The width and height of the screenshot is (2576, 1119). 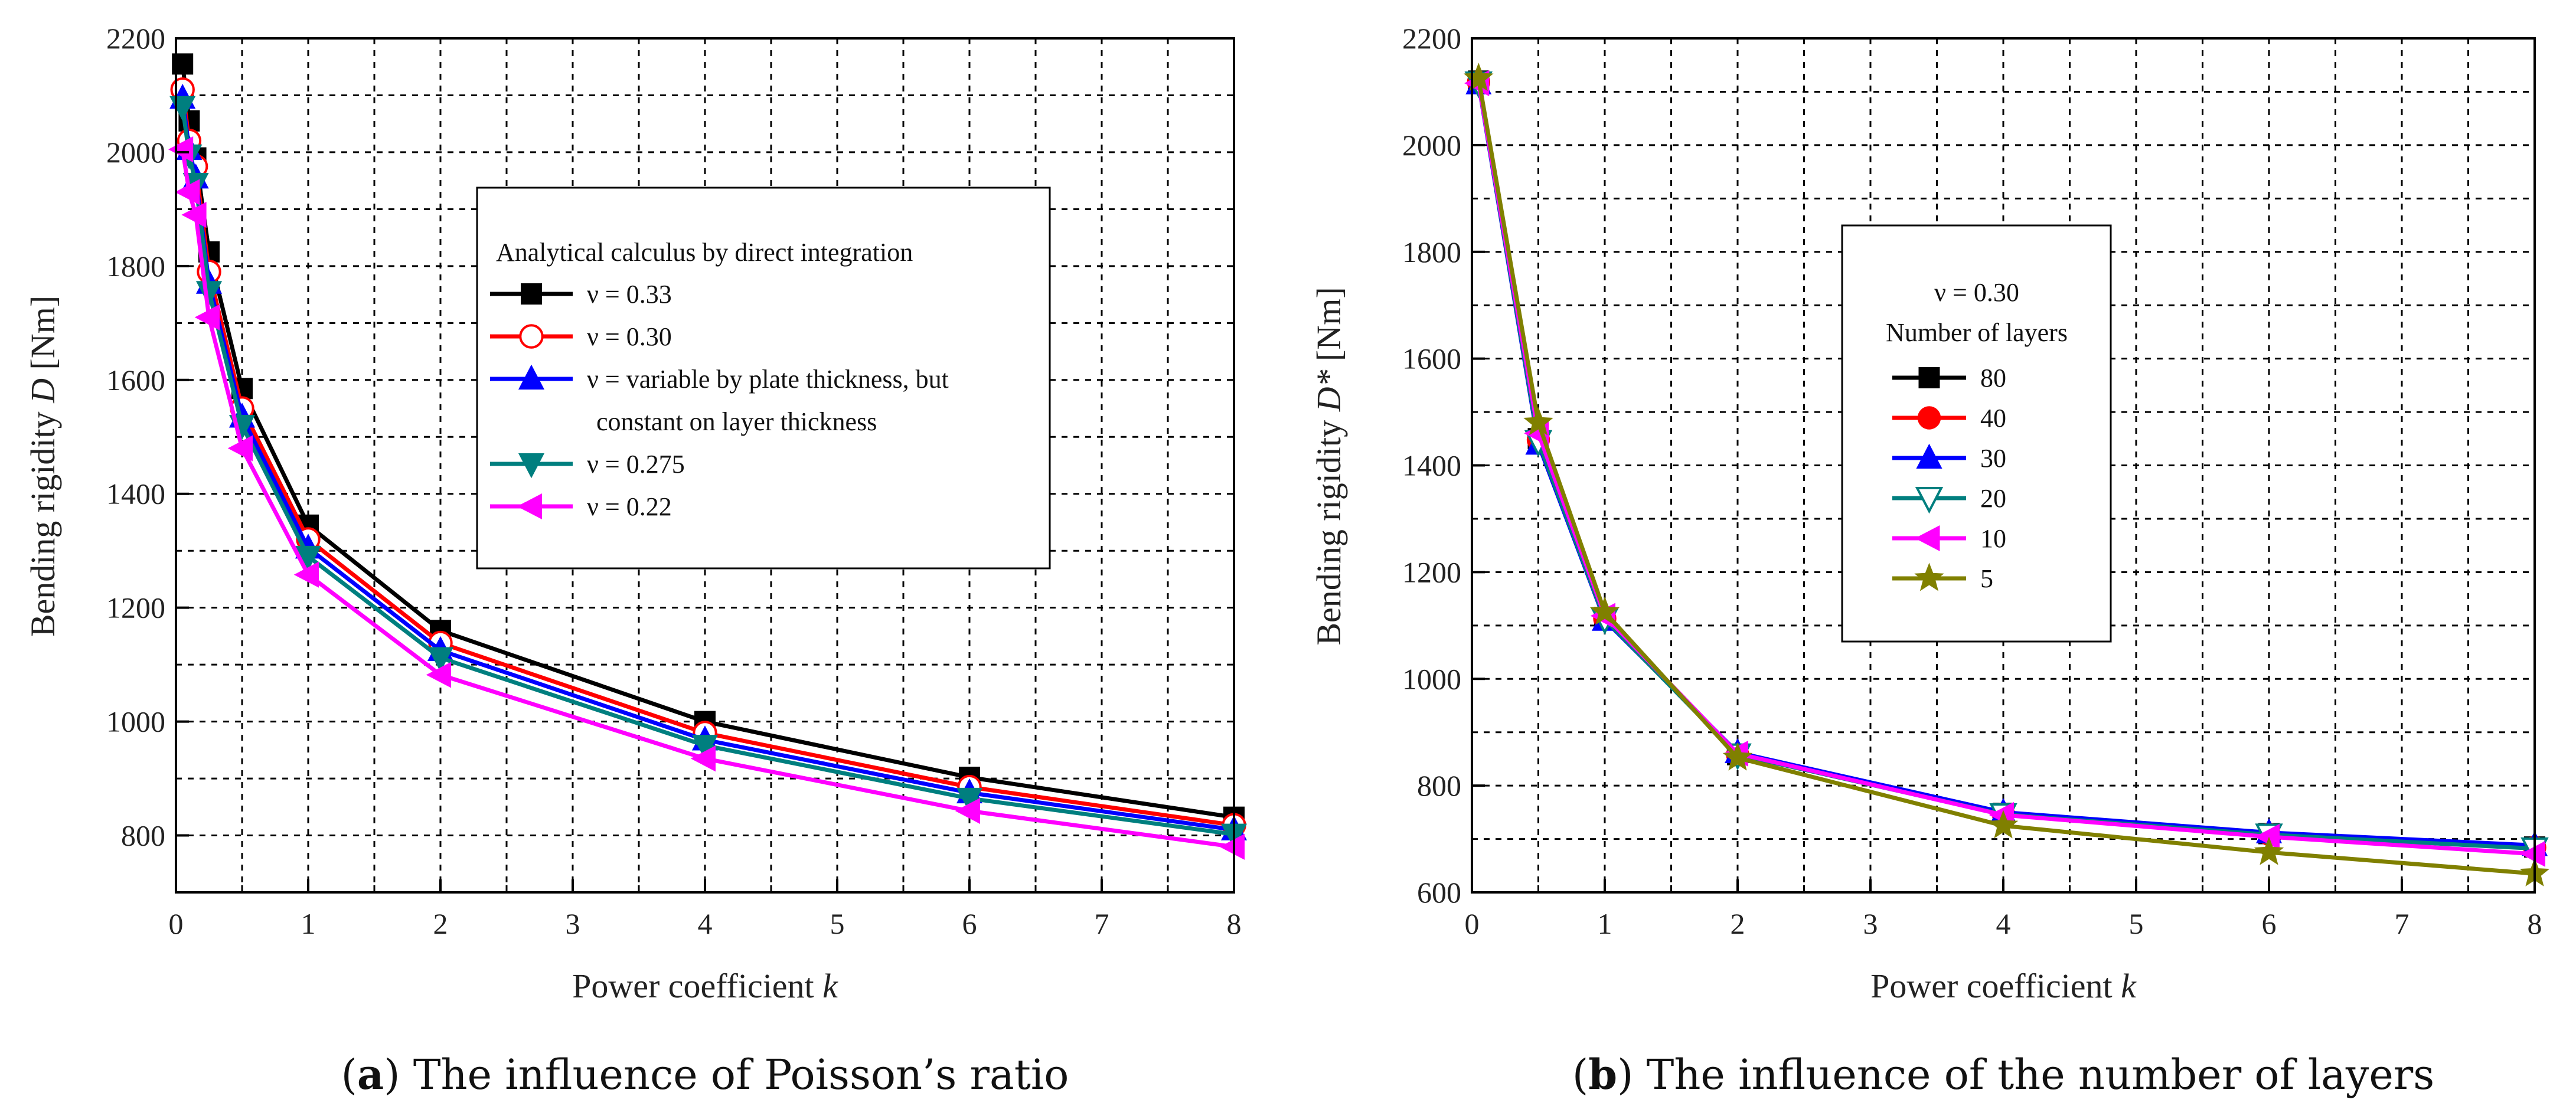 I want to click on legend-item-a-0: ν = 0.33, so click(x=581, y=294).